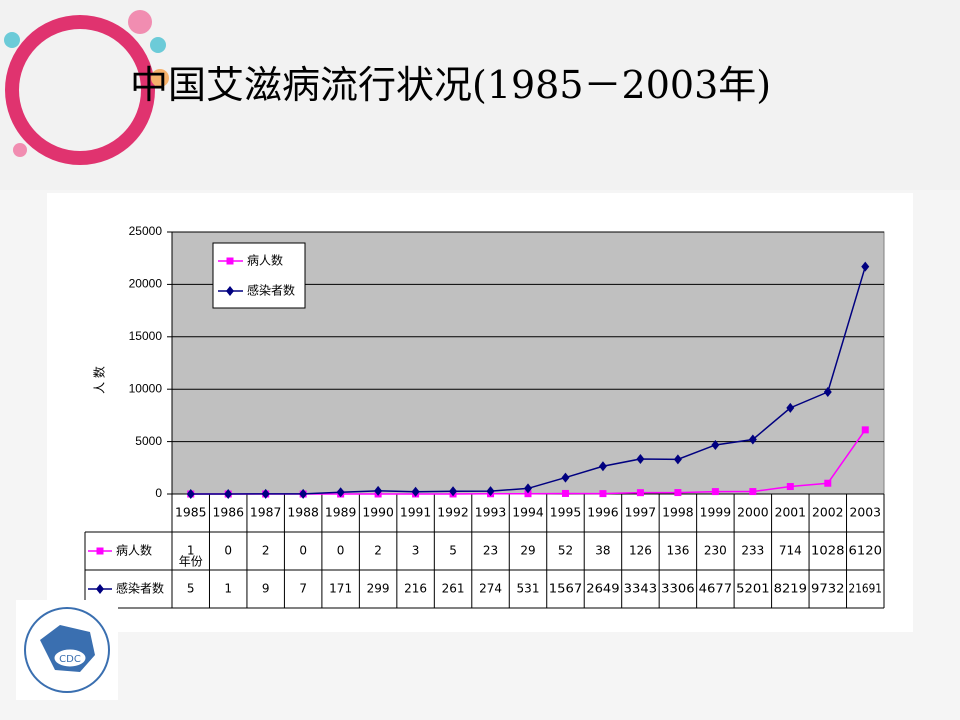 The height and width of the screenshot is (720, 960). Describe the element at coordinates (827, 513) in the screenshot. I see `x-tick-label: 2002` at that location.